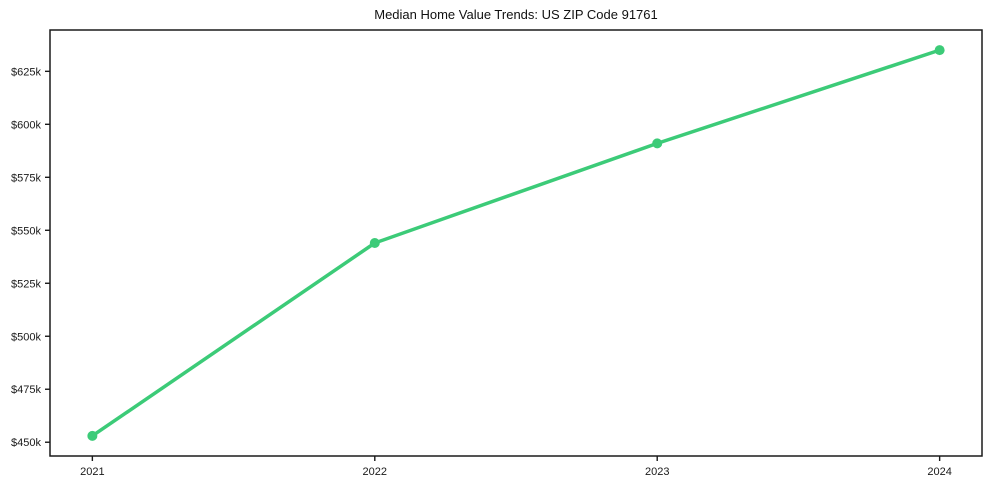 This screenshot has width=990, height=490. I want to click on x-axis-tick-label: 2023, so click(657, 472).